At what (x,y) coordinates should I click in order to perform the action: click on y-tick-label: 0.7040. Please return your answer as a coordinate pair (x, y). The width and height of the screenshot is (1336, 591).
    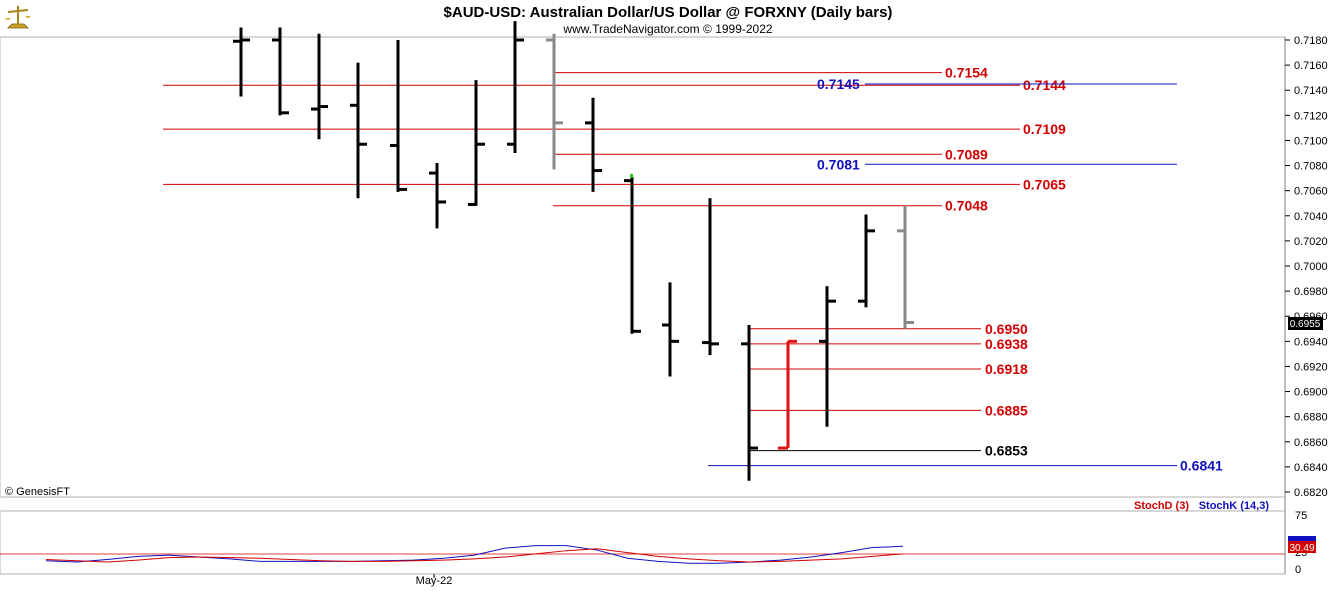
    Looking at the image, I should click on (1311, 217).